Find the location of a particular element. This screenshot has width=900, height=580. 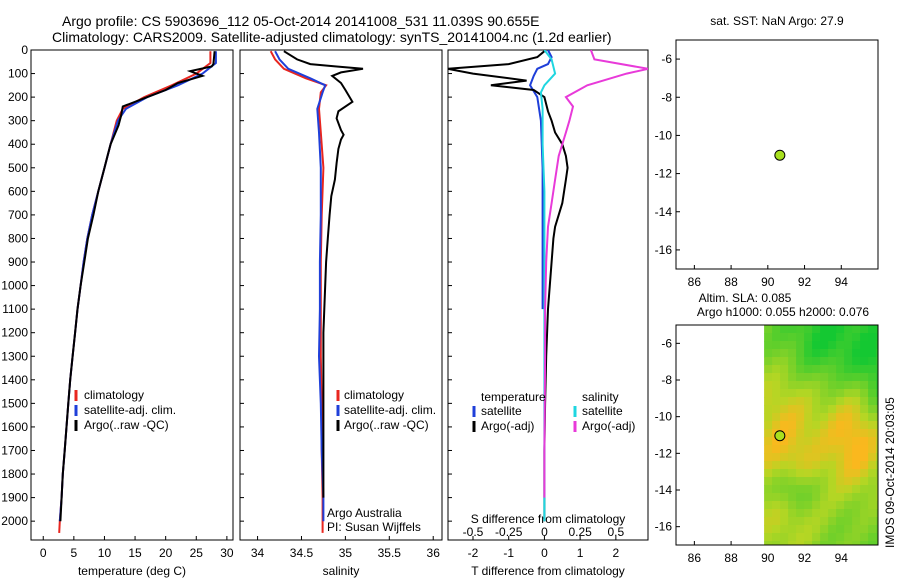

sst-map-lat-tick-label: -10 is located at coordinates (664, 135).